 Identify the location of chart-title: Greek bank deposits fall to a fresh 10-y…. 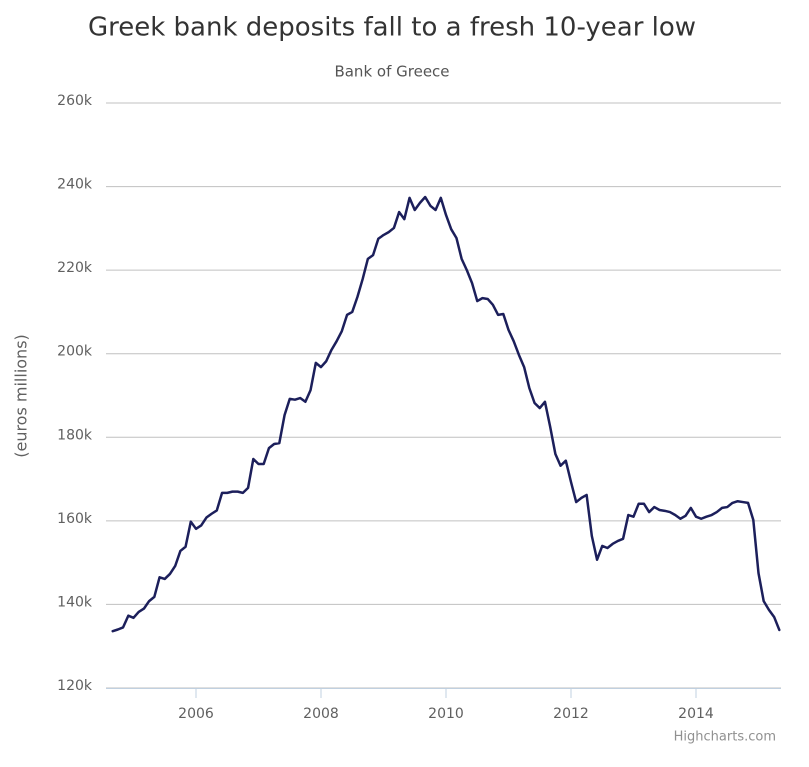
(392, 28).